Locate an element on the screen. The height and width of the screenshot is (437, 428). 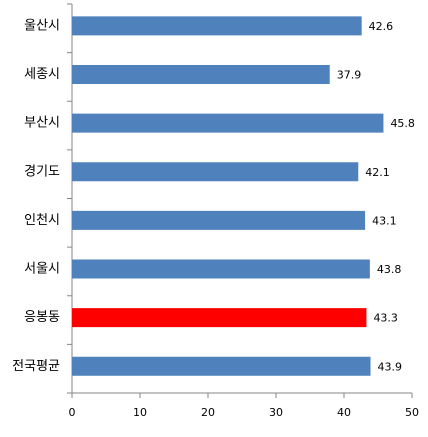
value-label: 43.3 is located at coordinates (385, 318).